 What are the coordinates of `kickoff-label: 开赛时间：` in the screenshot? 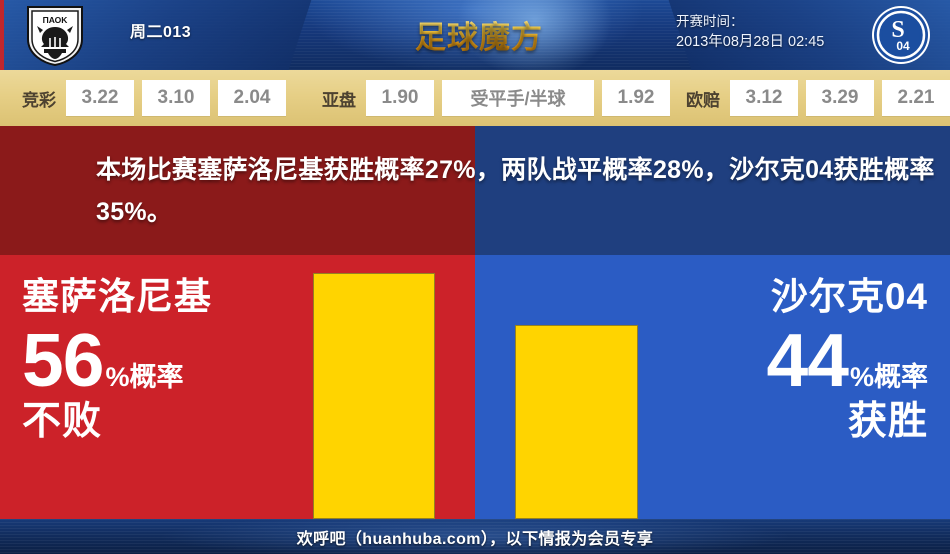 It's located at (710, 21).